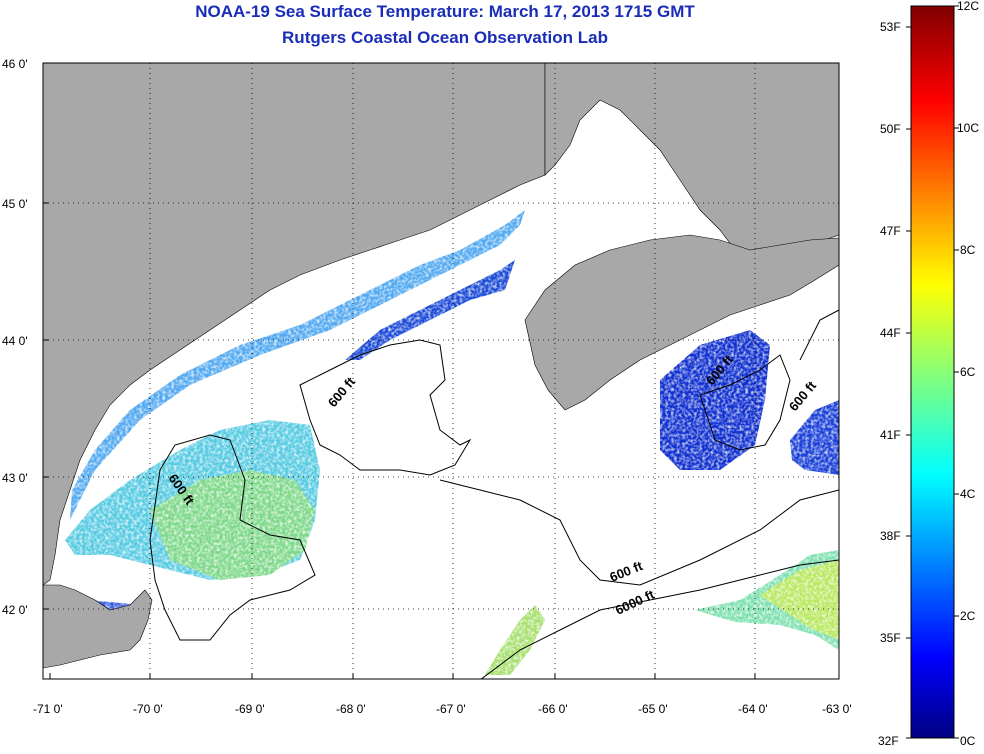 Image resolution: width=984 pixels, height=754 pixels. What do you see at coordinates (351, 709) in the screenshot?
I see `lon-label-68: -68 0'` at bounding box center [351, 709].